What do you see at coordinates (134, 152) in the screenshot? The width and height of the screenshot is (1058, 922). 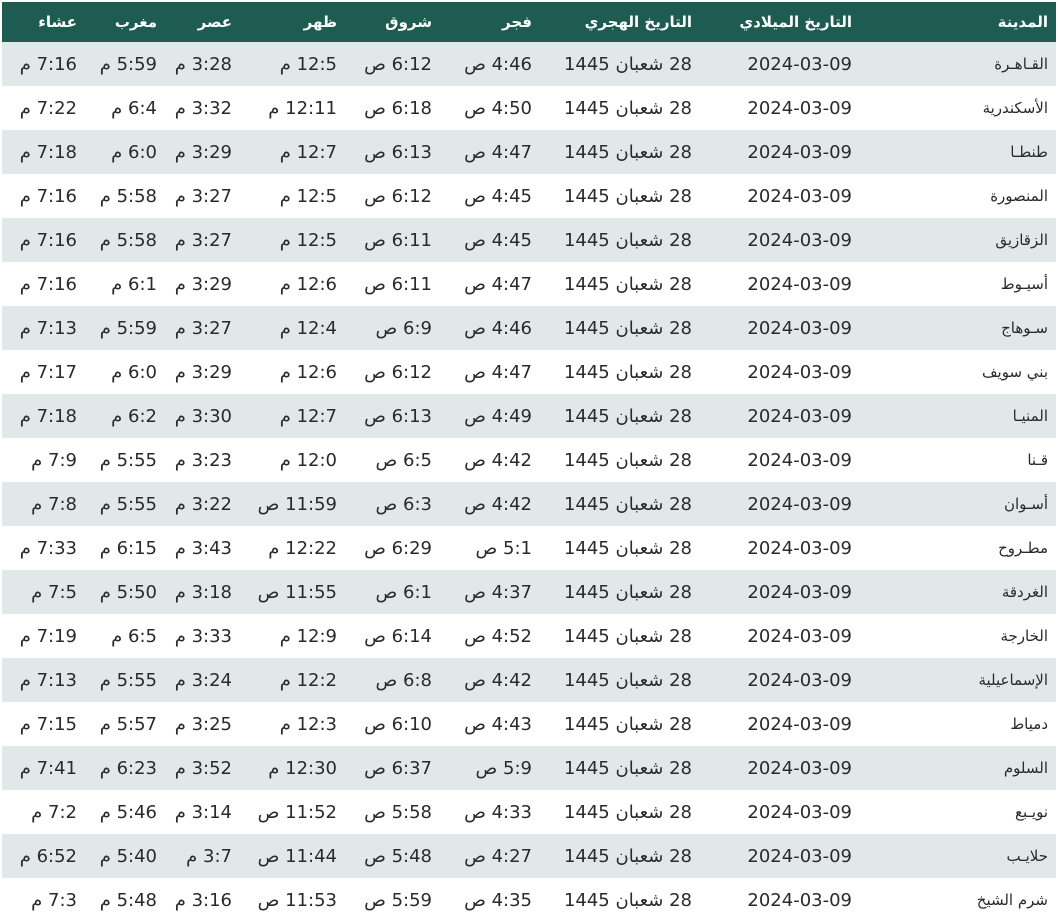 I see `cell-maghrib: 6:0 م` at bounding box center [134, 152].